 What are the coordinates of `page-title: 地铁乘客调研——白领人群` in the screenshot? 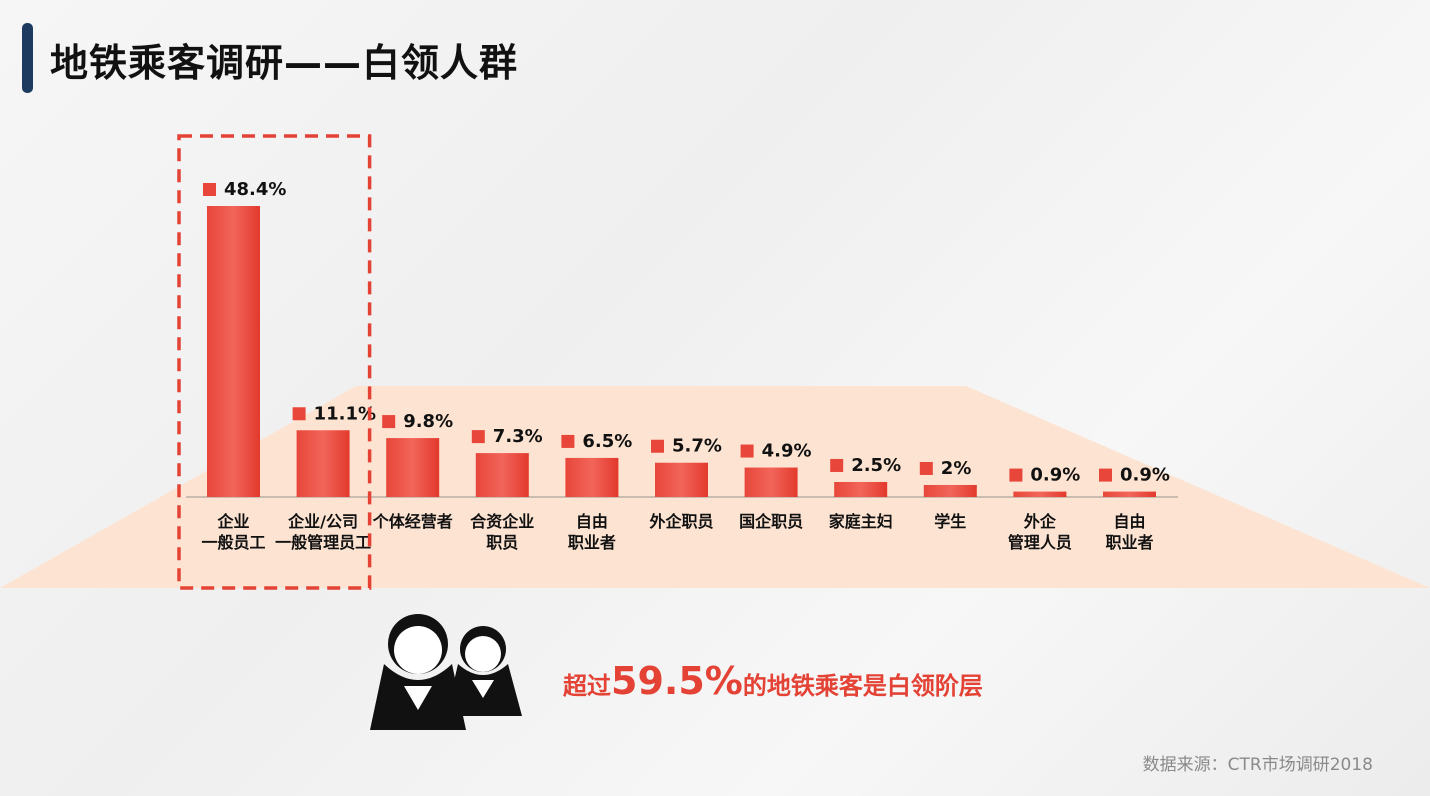 It's located at (284, 63).